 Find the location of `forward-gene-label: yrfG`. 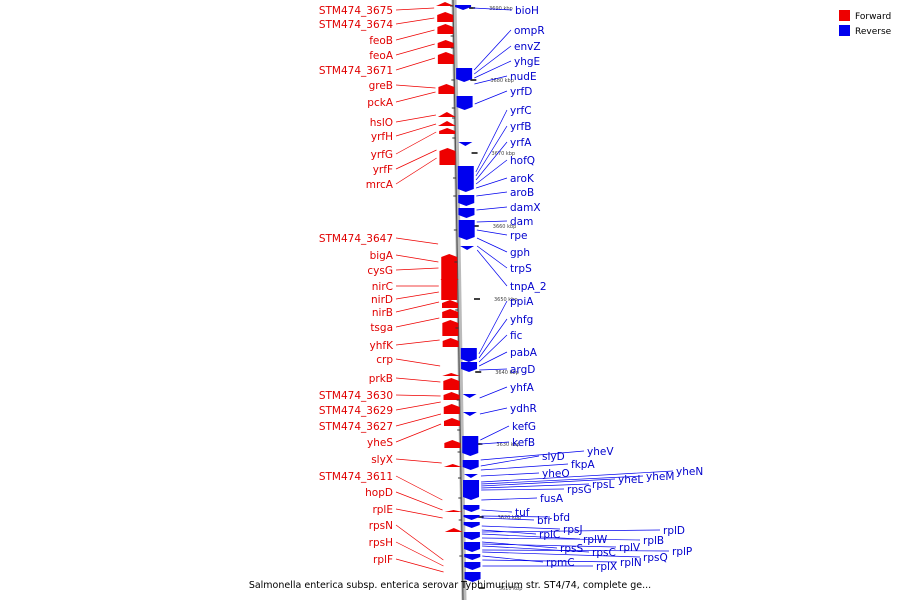

forward-gene-label: yrfG is located at coordinates (382, 155).